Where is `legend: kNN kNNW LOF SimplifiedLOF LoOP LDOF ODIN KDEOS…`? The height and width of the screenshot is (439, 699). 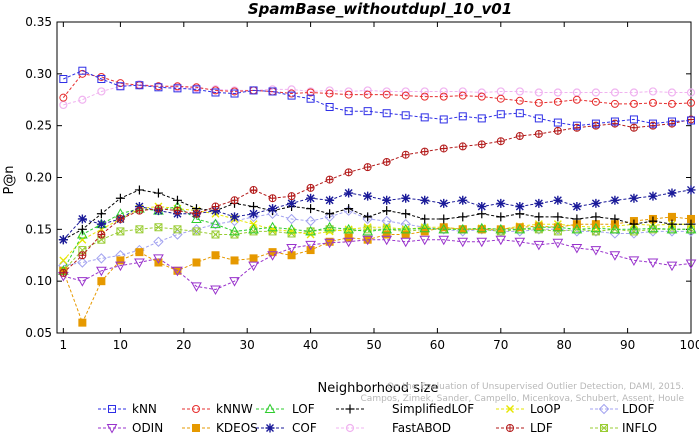
legend: kNN kNNW LOF SimplifiedLOF LoOP LDOF ODIN KDEOS… is located at coordinates (377, 418).